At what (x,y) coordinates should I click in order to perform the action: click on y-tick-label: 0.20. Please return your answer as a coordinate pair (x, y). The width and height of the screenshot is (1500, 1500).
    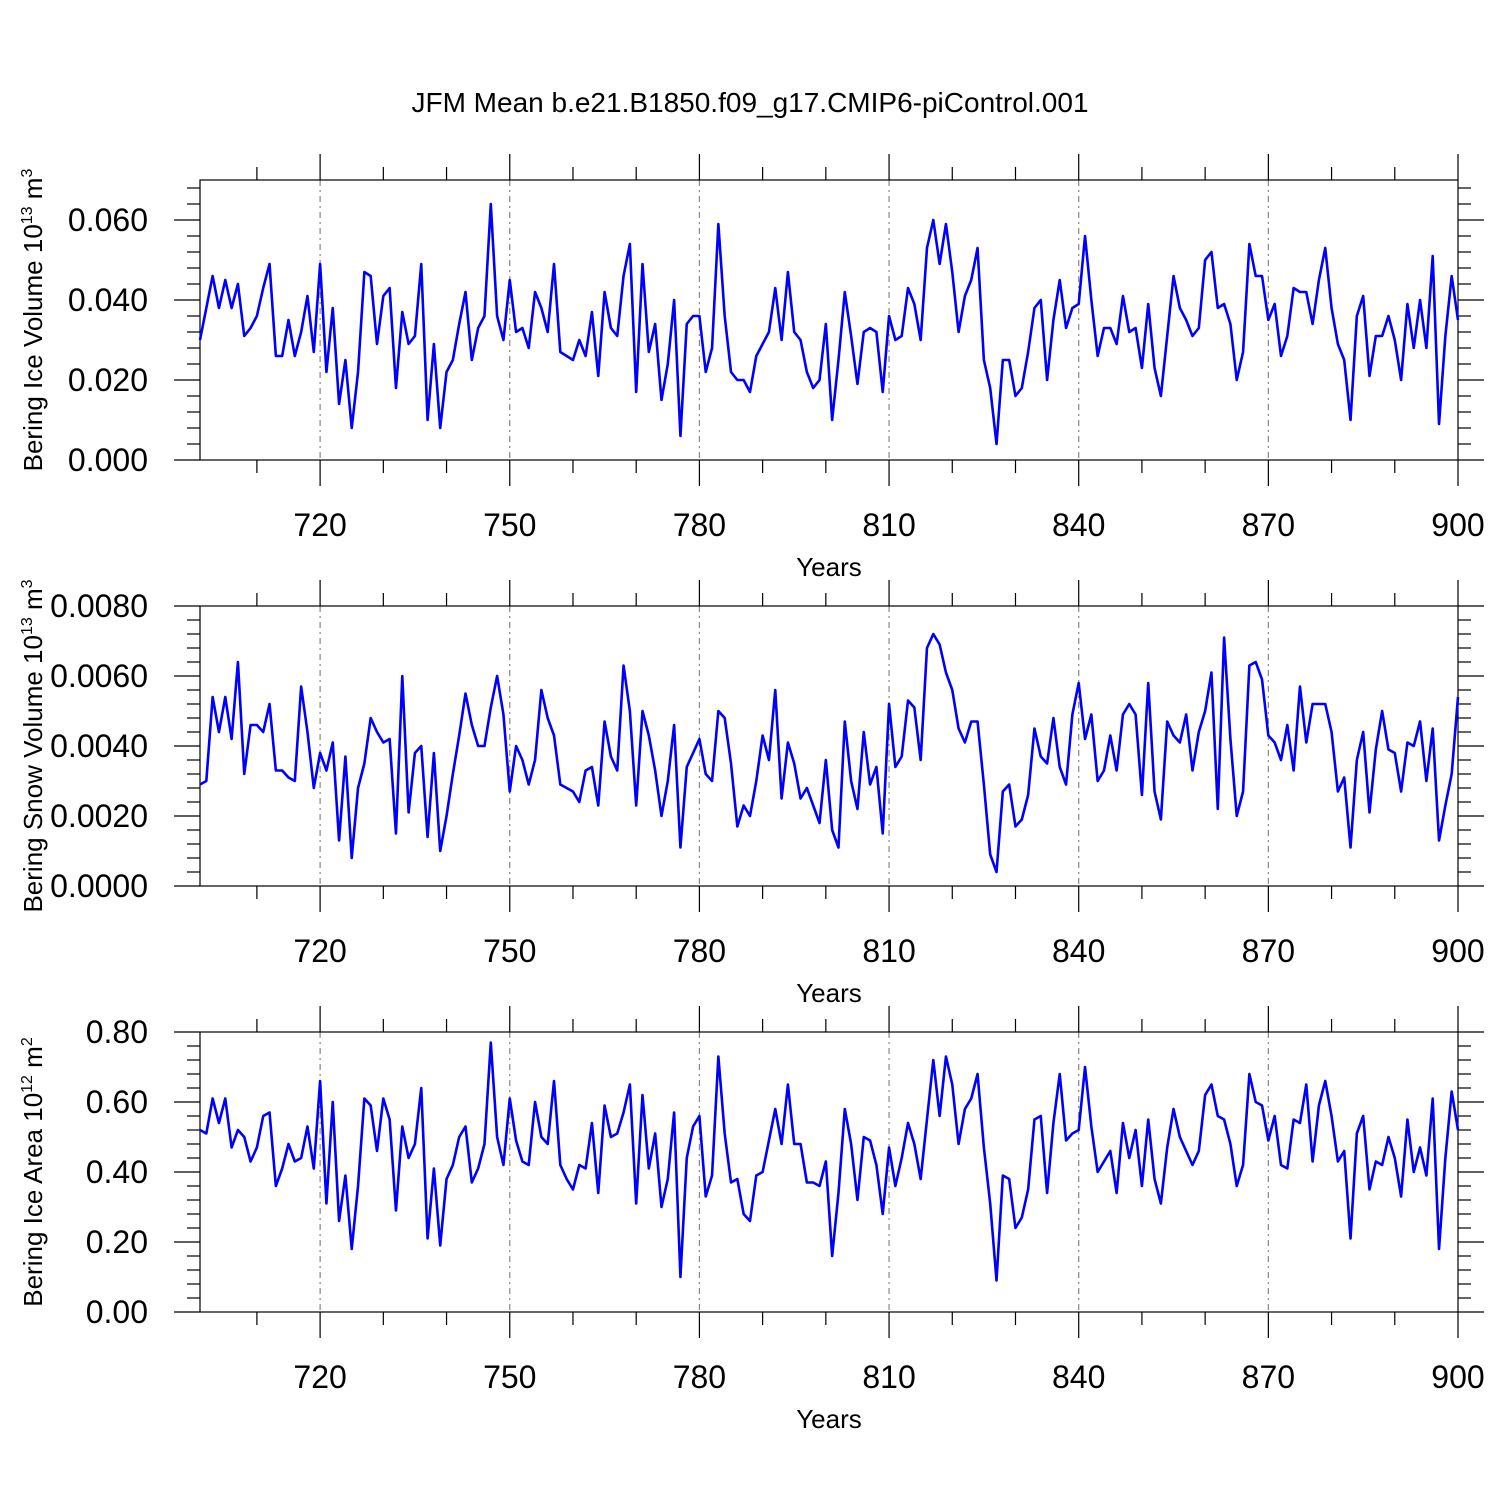
    Looking at the image, I should click on (117, 1242).